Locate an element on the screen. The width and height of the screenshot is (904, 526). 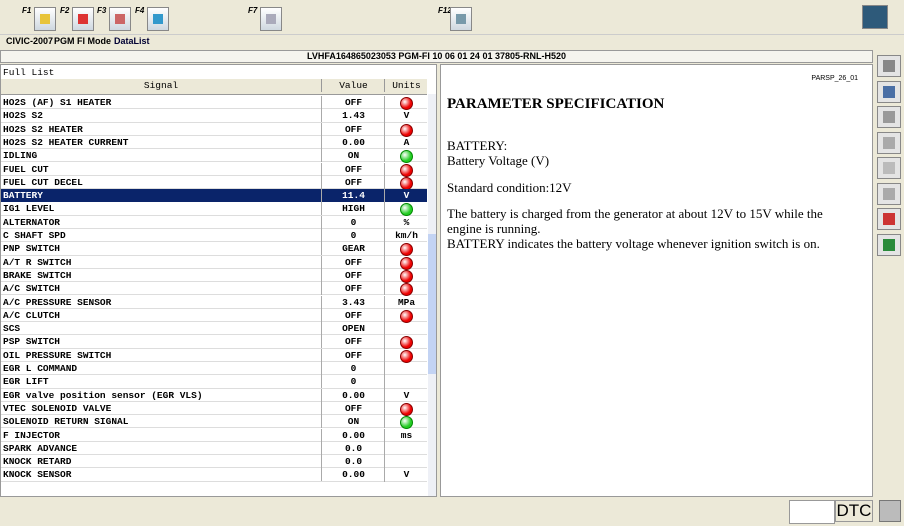
data-row: IDLING ON is located at coordinates (214, 156).